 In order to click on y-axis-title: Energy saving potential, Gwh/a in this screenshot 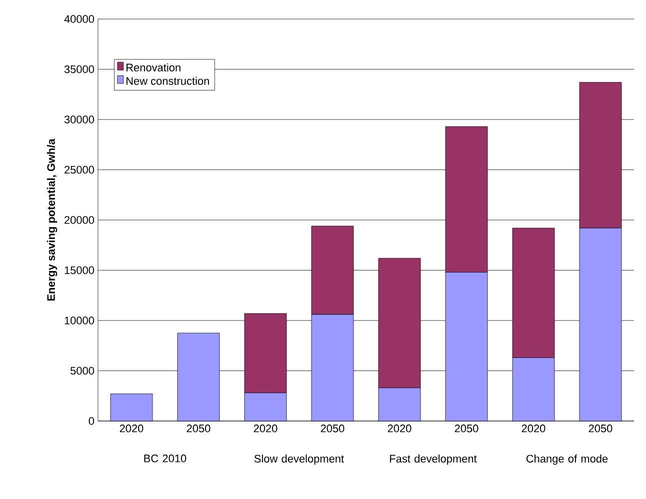, I will do `click(52, 219)`.